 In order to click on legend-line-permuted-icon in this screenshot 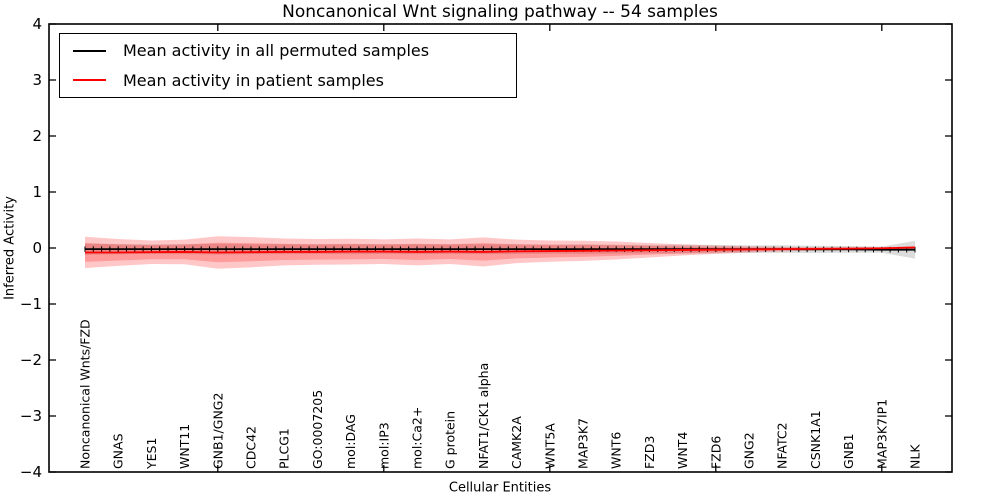, I will do `click(89, 50)`.